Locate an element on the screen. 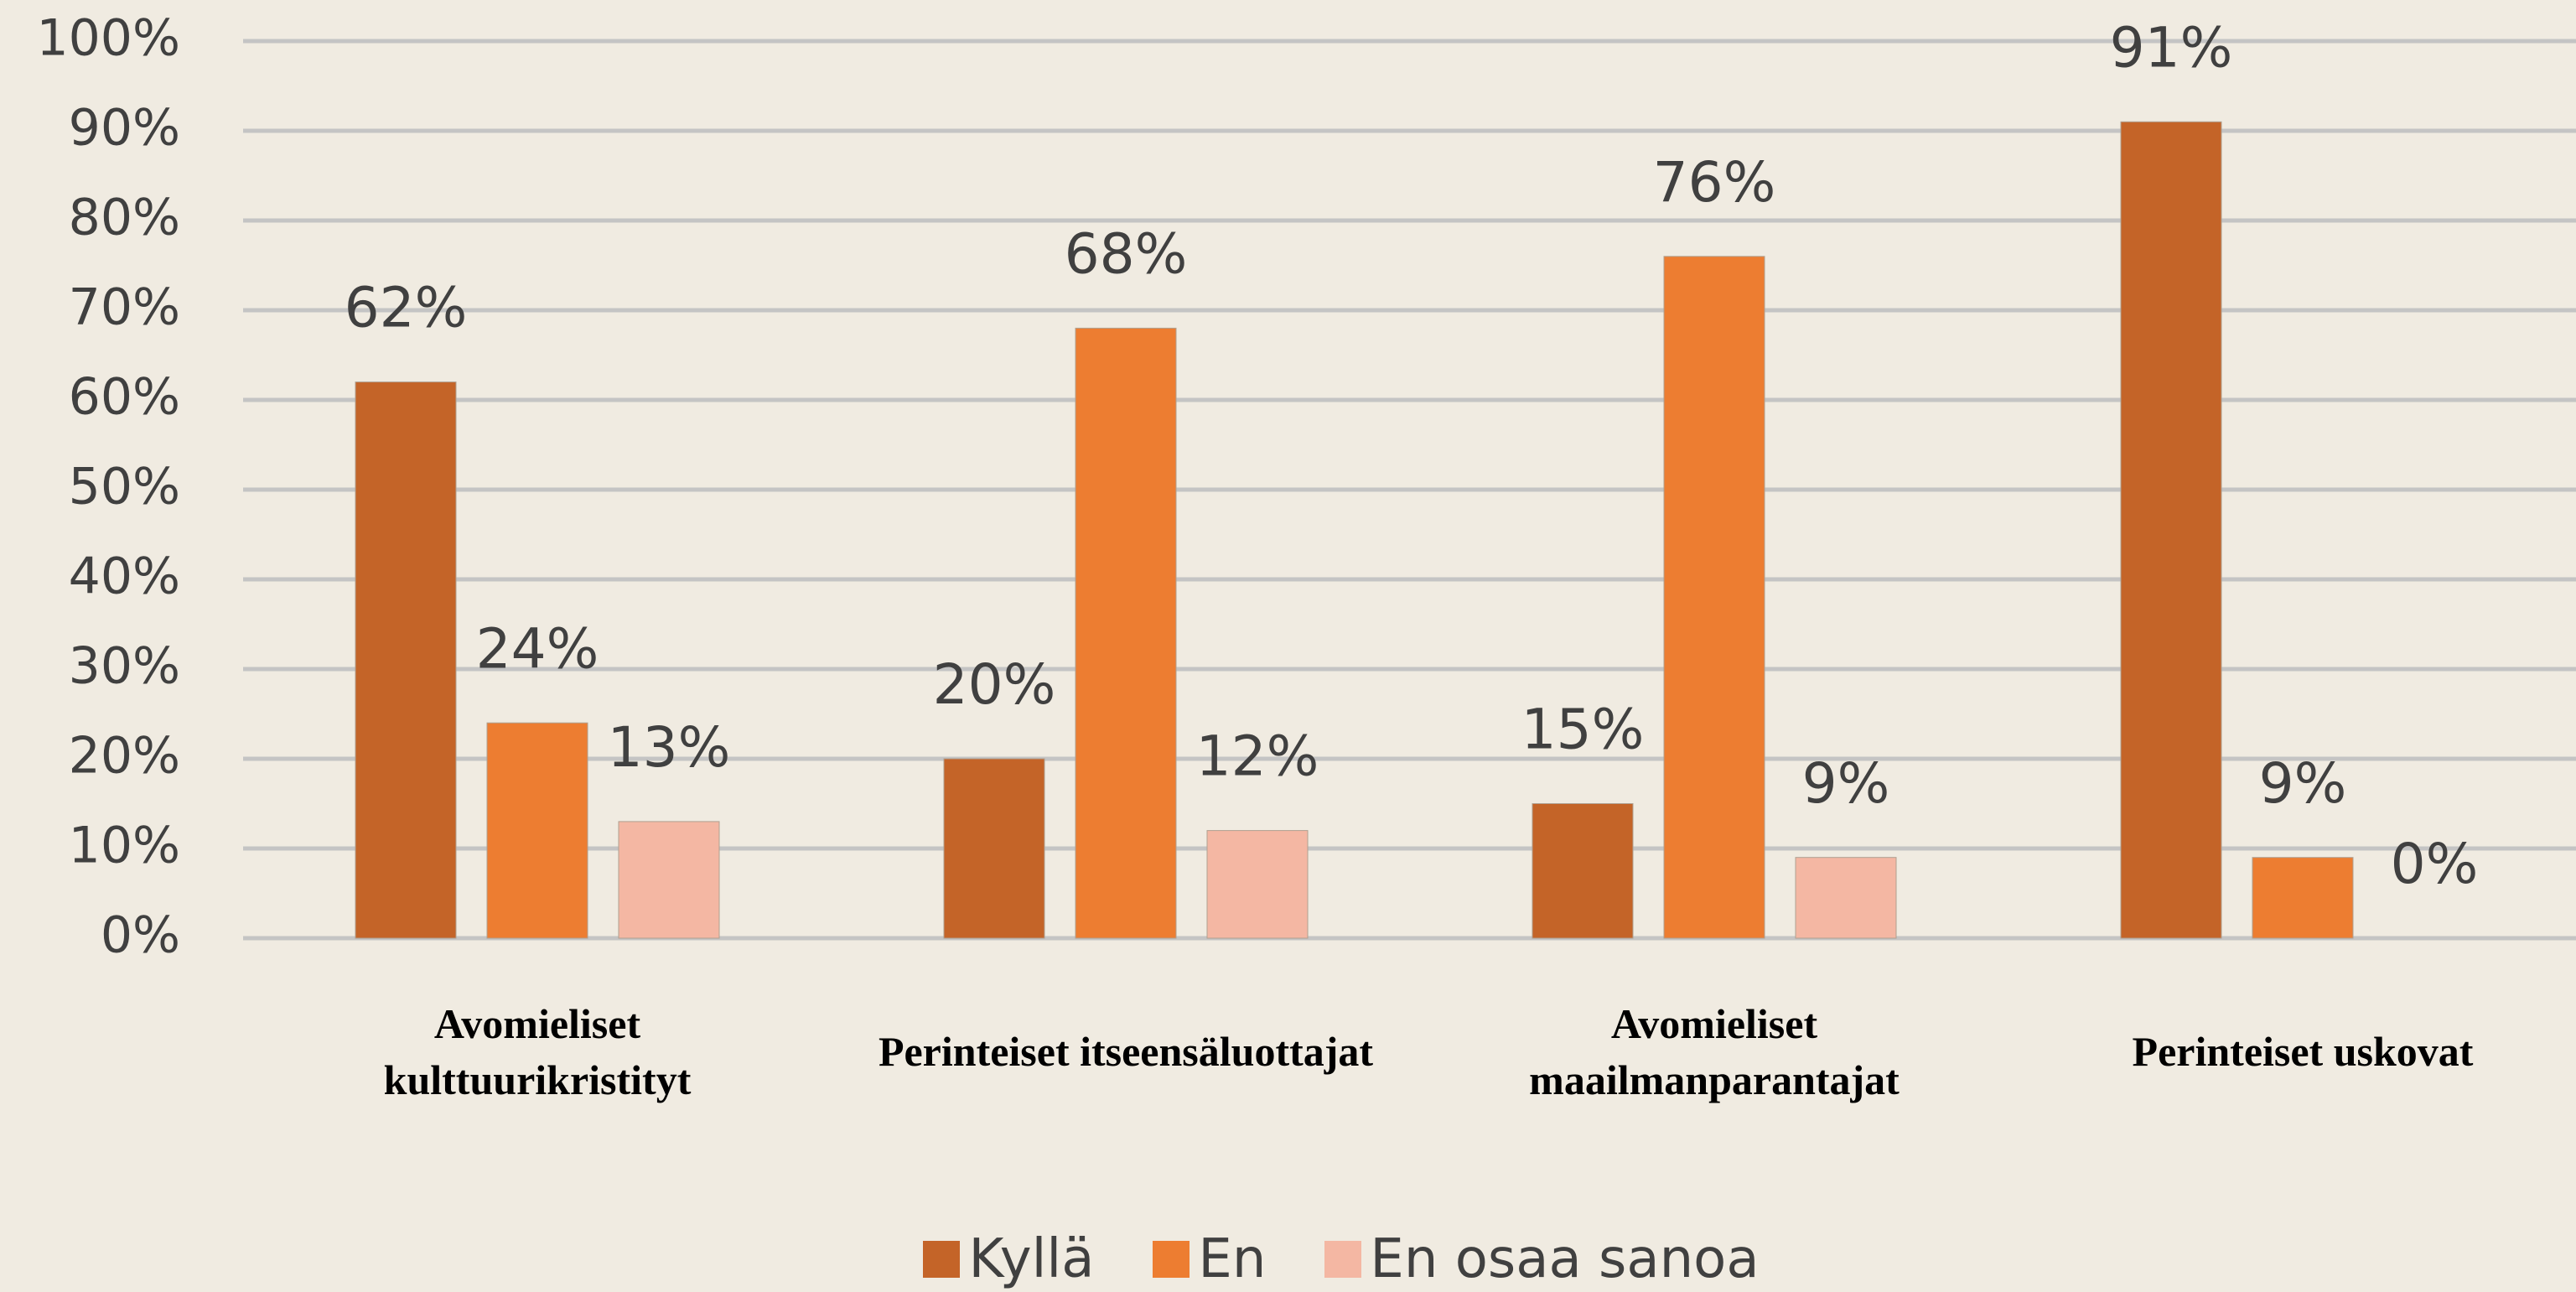  x-tick-label: Avomieliset kulttuurikristityt is located at coordinates (537, 1051).